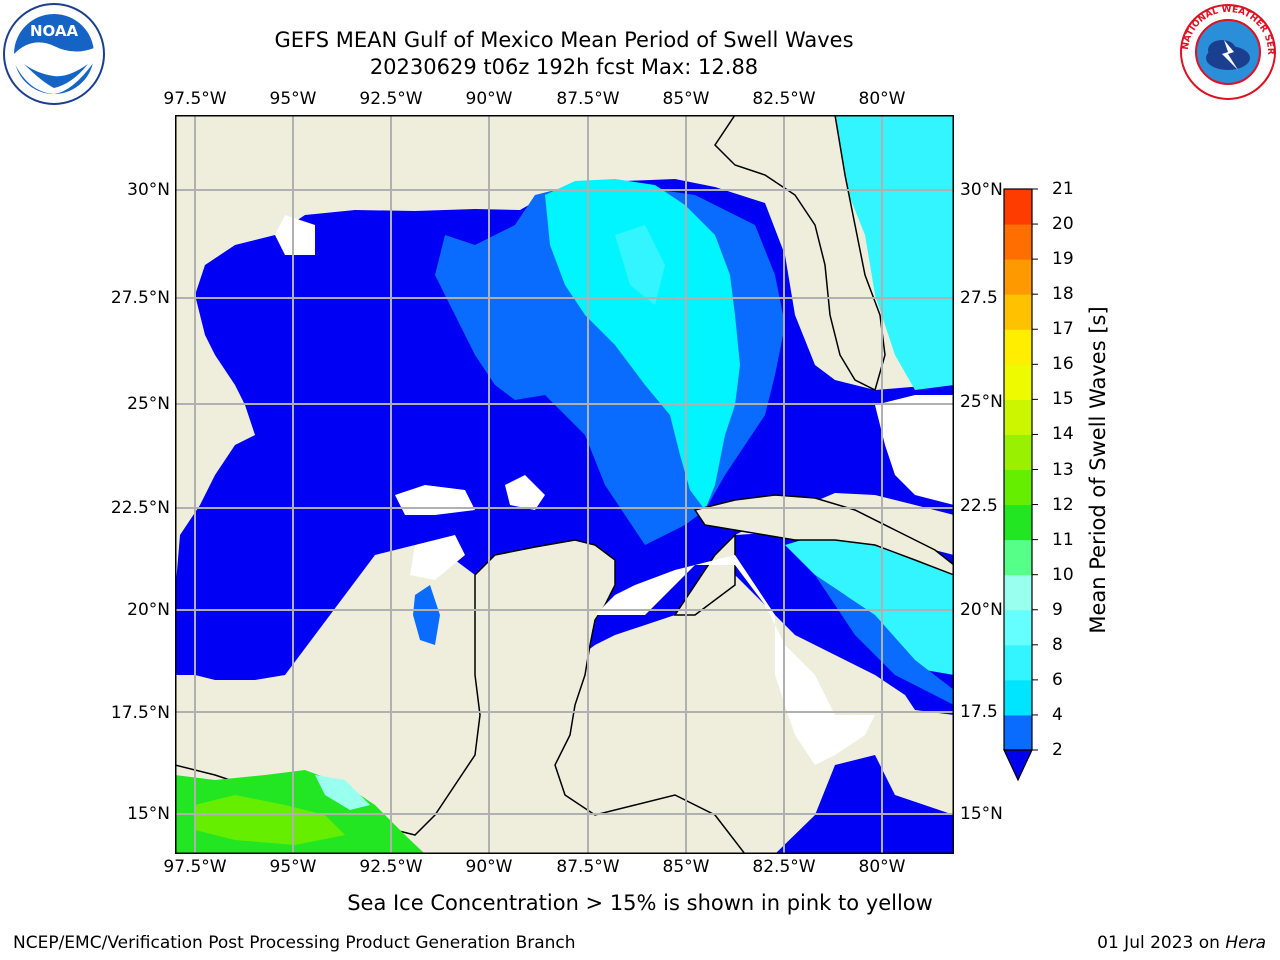 The image size is (1280, 960). What do you see at coordinates (391, 867) in the screenshot?
I see `lon-label-bottom: 92.5°W` at bounding box center [391, 867].